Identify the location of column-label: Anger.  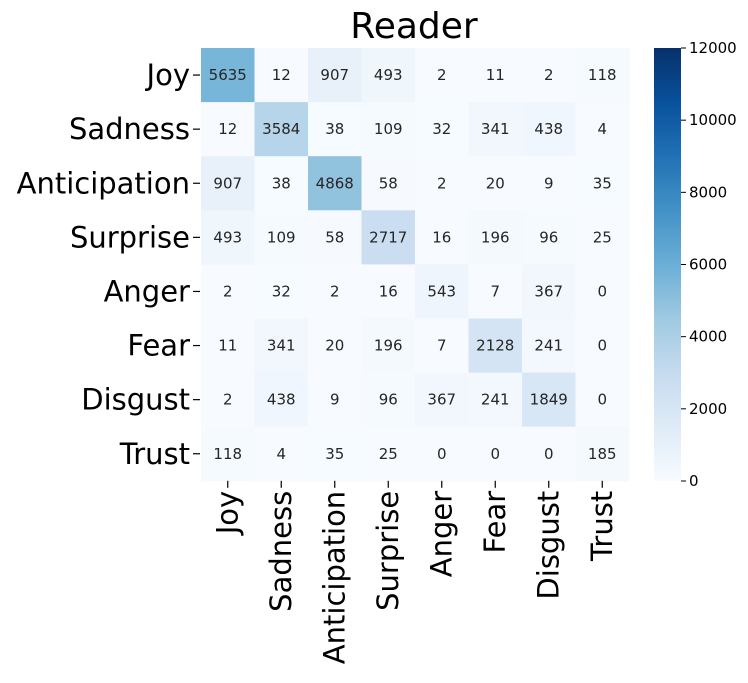
(442, 534).